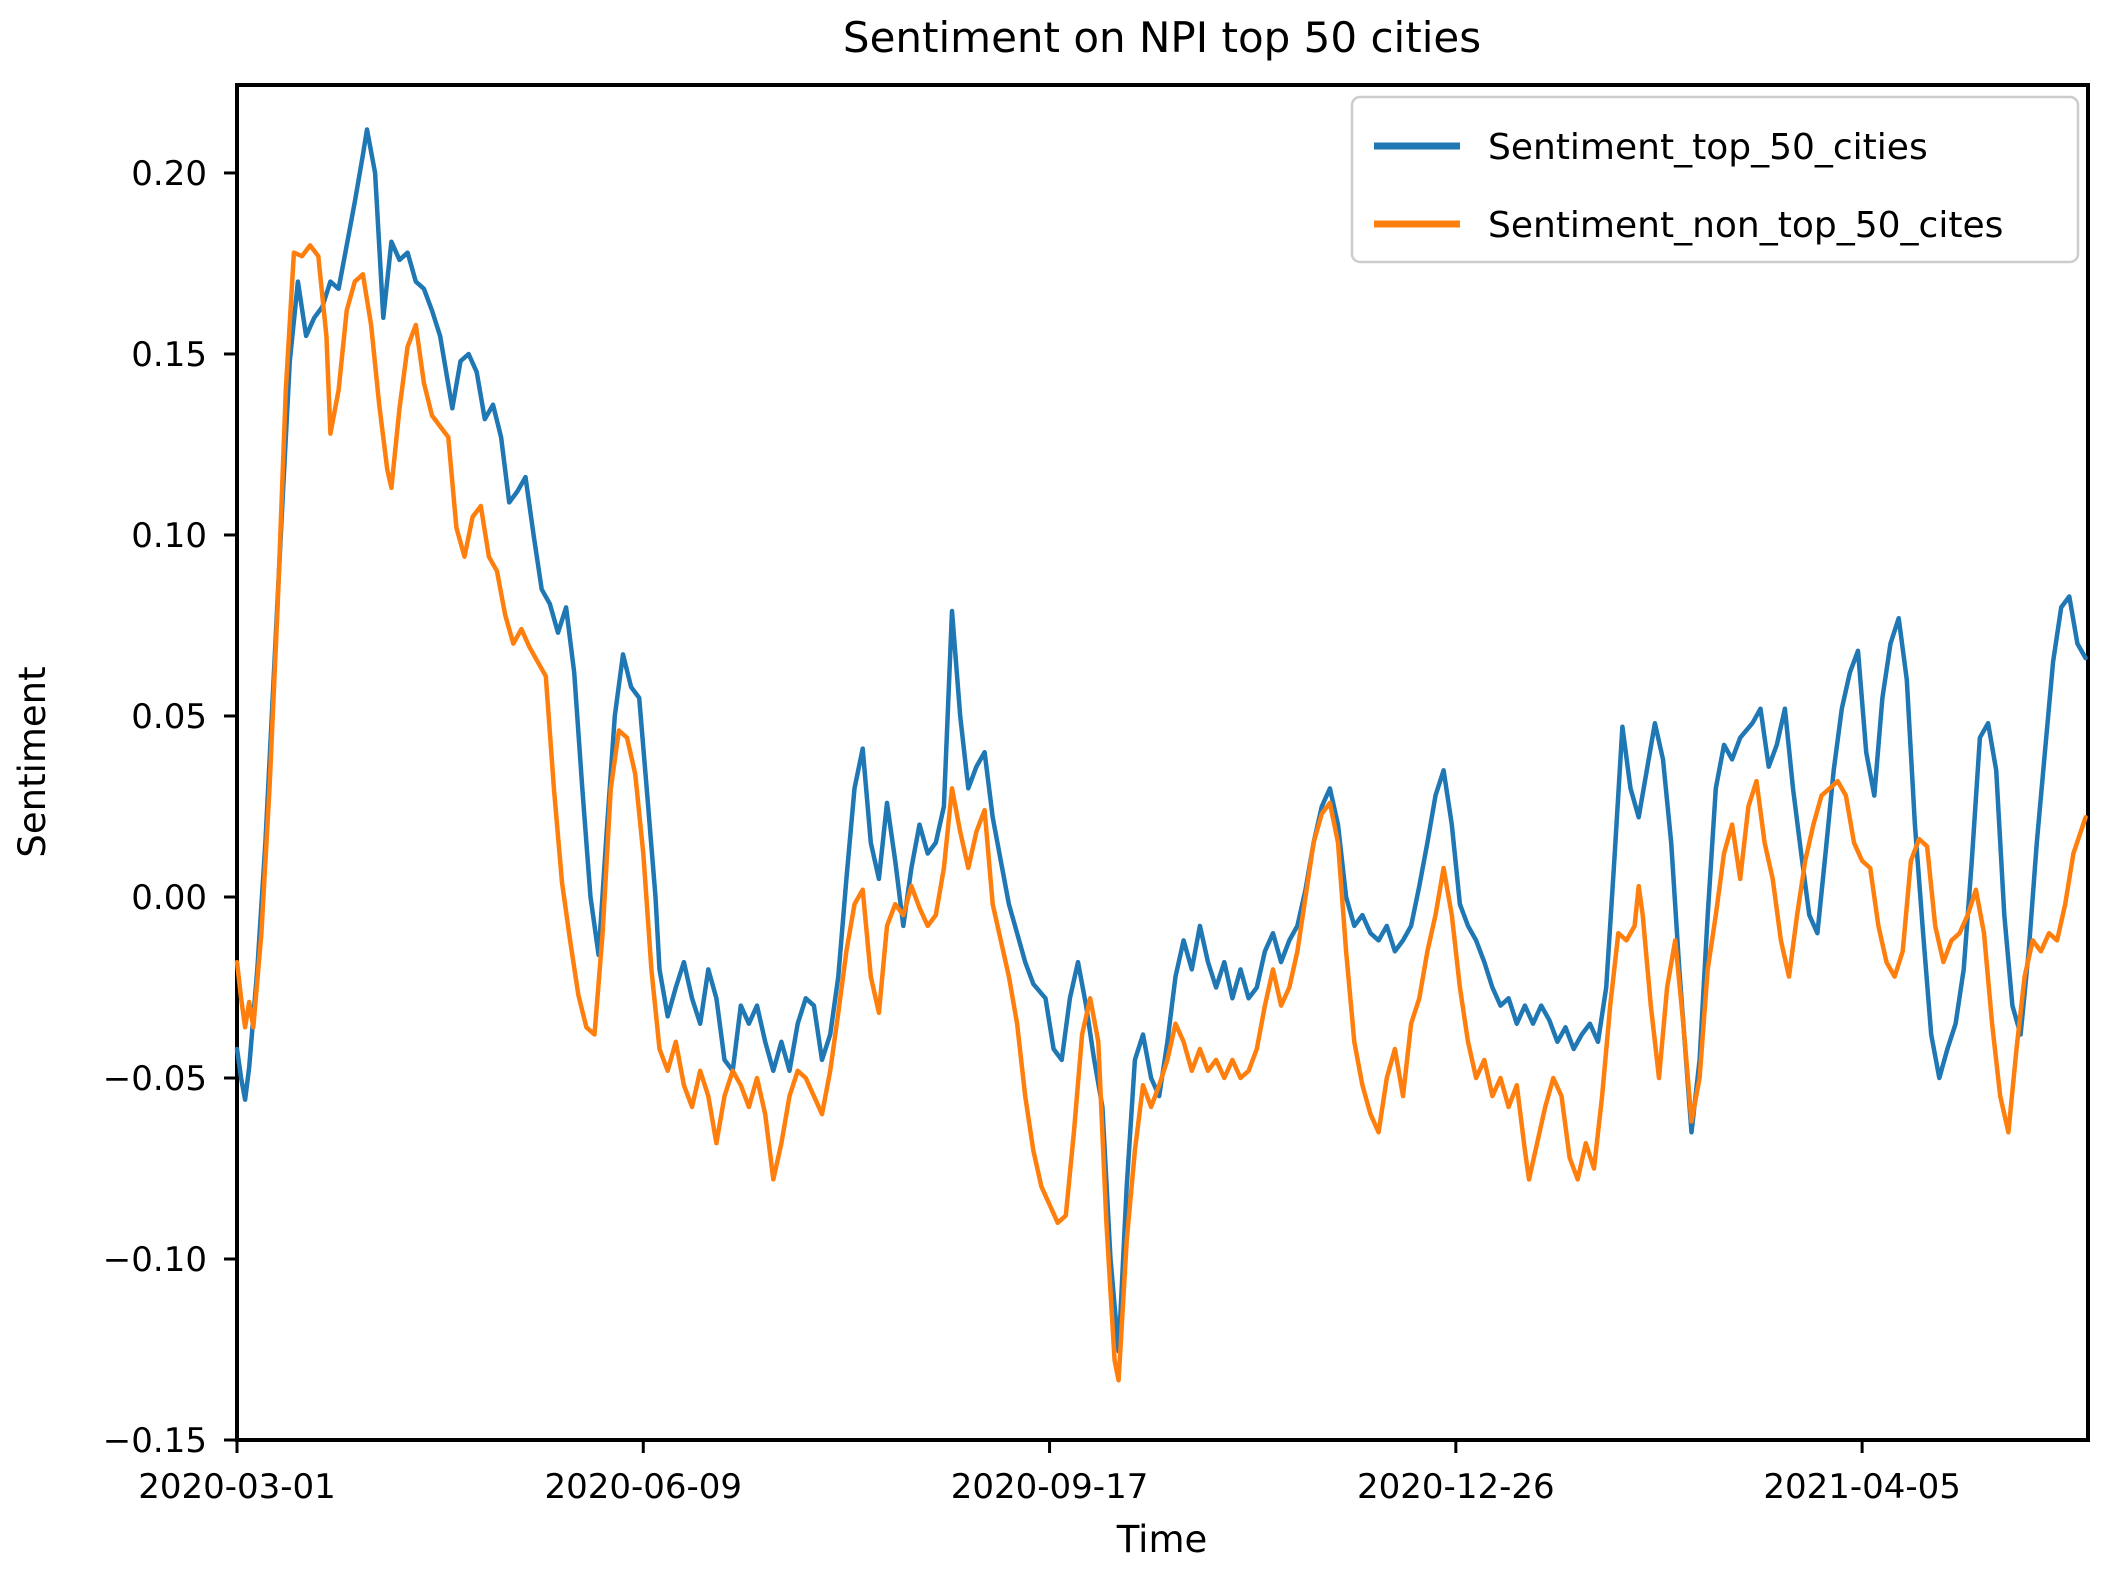 This screenshot has height=1571, width=2109. Describe the element at coordinates (1456, 1487) in the screenshot. I see `x-tick-label: 2020-12-26` at that location.